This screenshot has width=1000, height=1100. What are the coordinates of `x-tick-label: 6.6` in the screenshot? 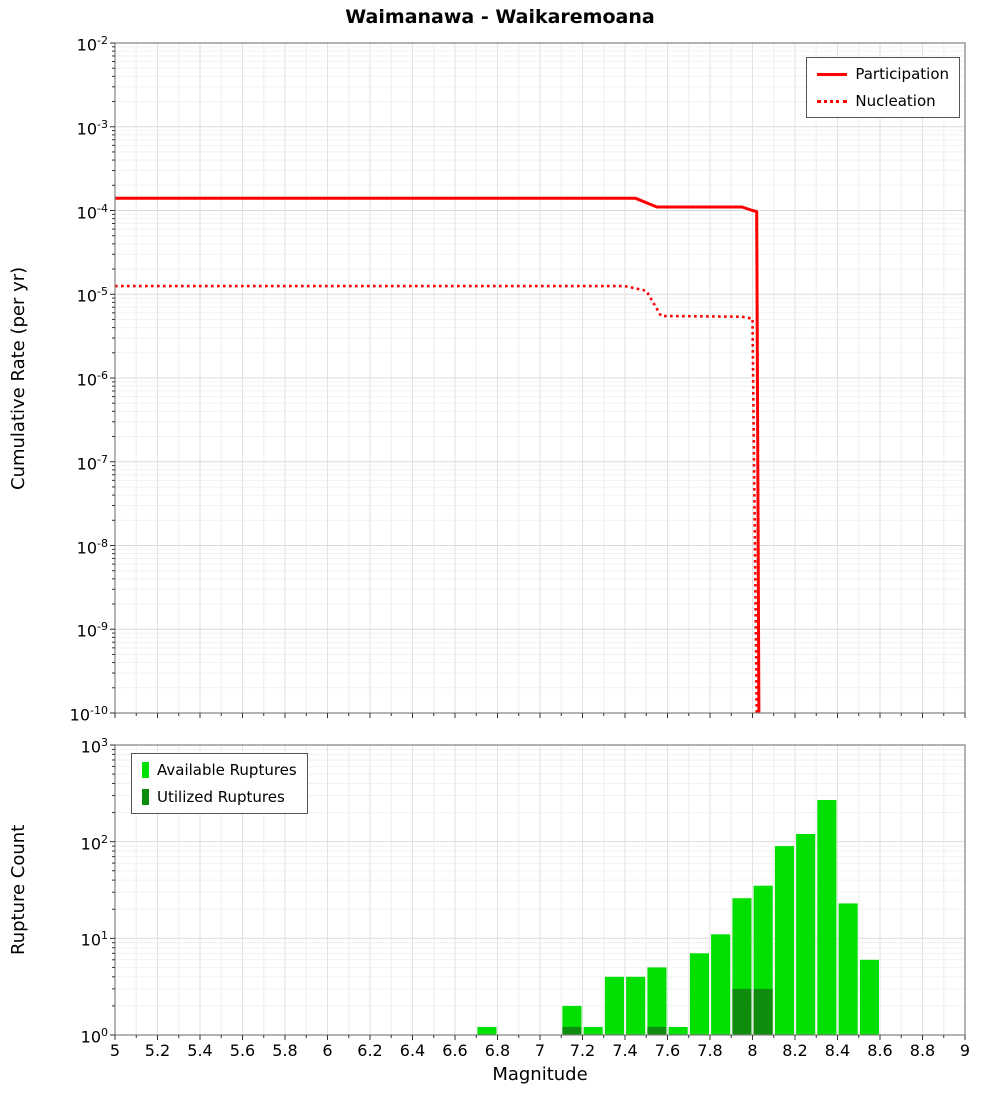 It's located at (455, 1050).